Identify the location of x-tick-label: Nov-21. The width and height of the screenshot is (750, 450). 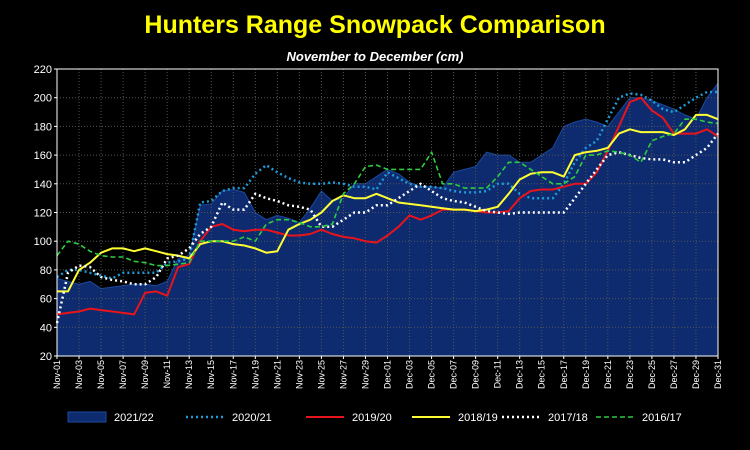
(277, 374).